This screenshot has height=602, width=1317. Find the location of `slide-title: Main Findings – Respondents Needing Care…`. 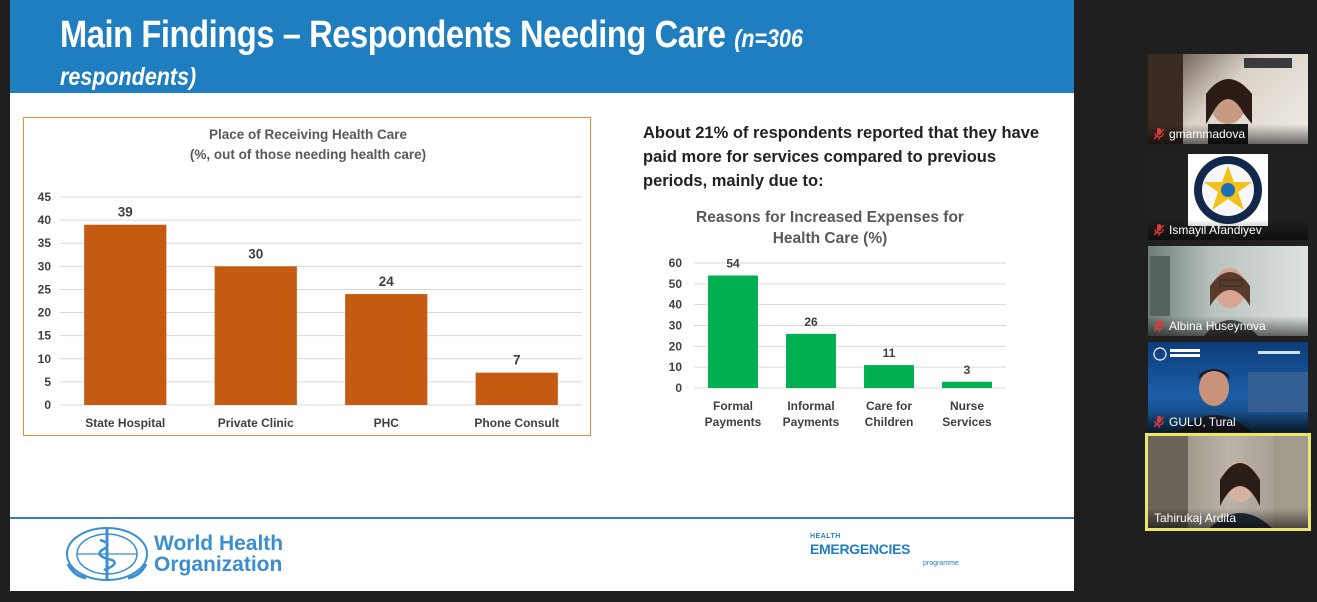

slide-title: Main Findings – Respondents Needing Care… is located at coordinates (490, 56).